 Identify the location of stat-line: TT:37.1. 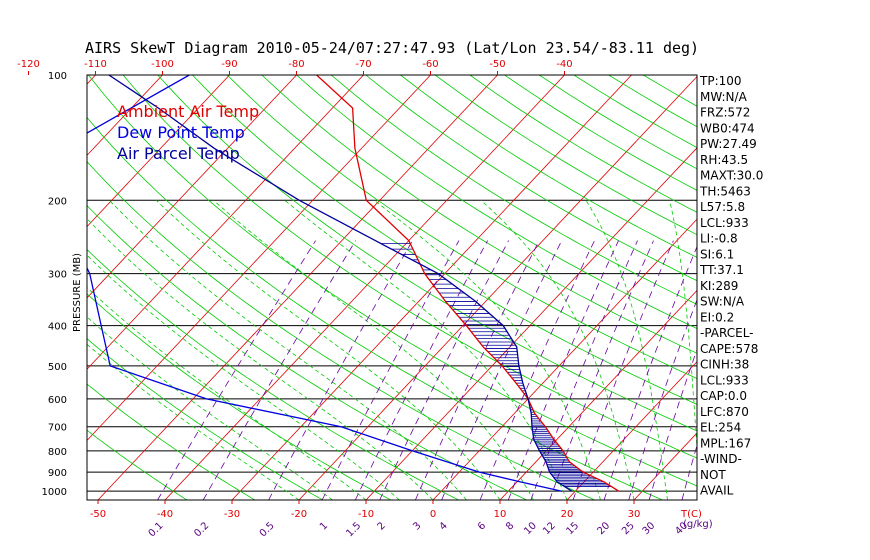
(721, 270).